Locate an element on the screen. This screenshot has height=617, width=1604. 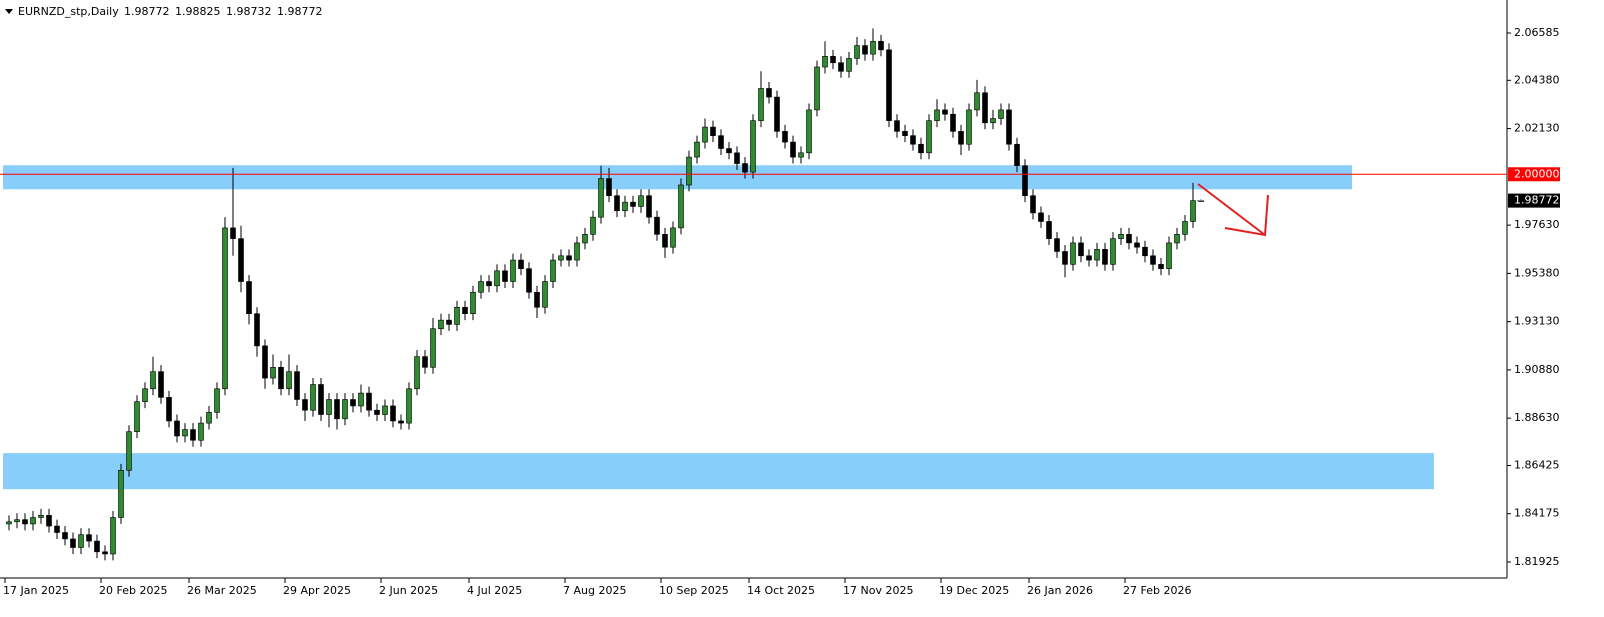
x-tick-label: 2 Jun 2025 is located at coordinates (408, 590).